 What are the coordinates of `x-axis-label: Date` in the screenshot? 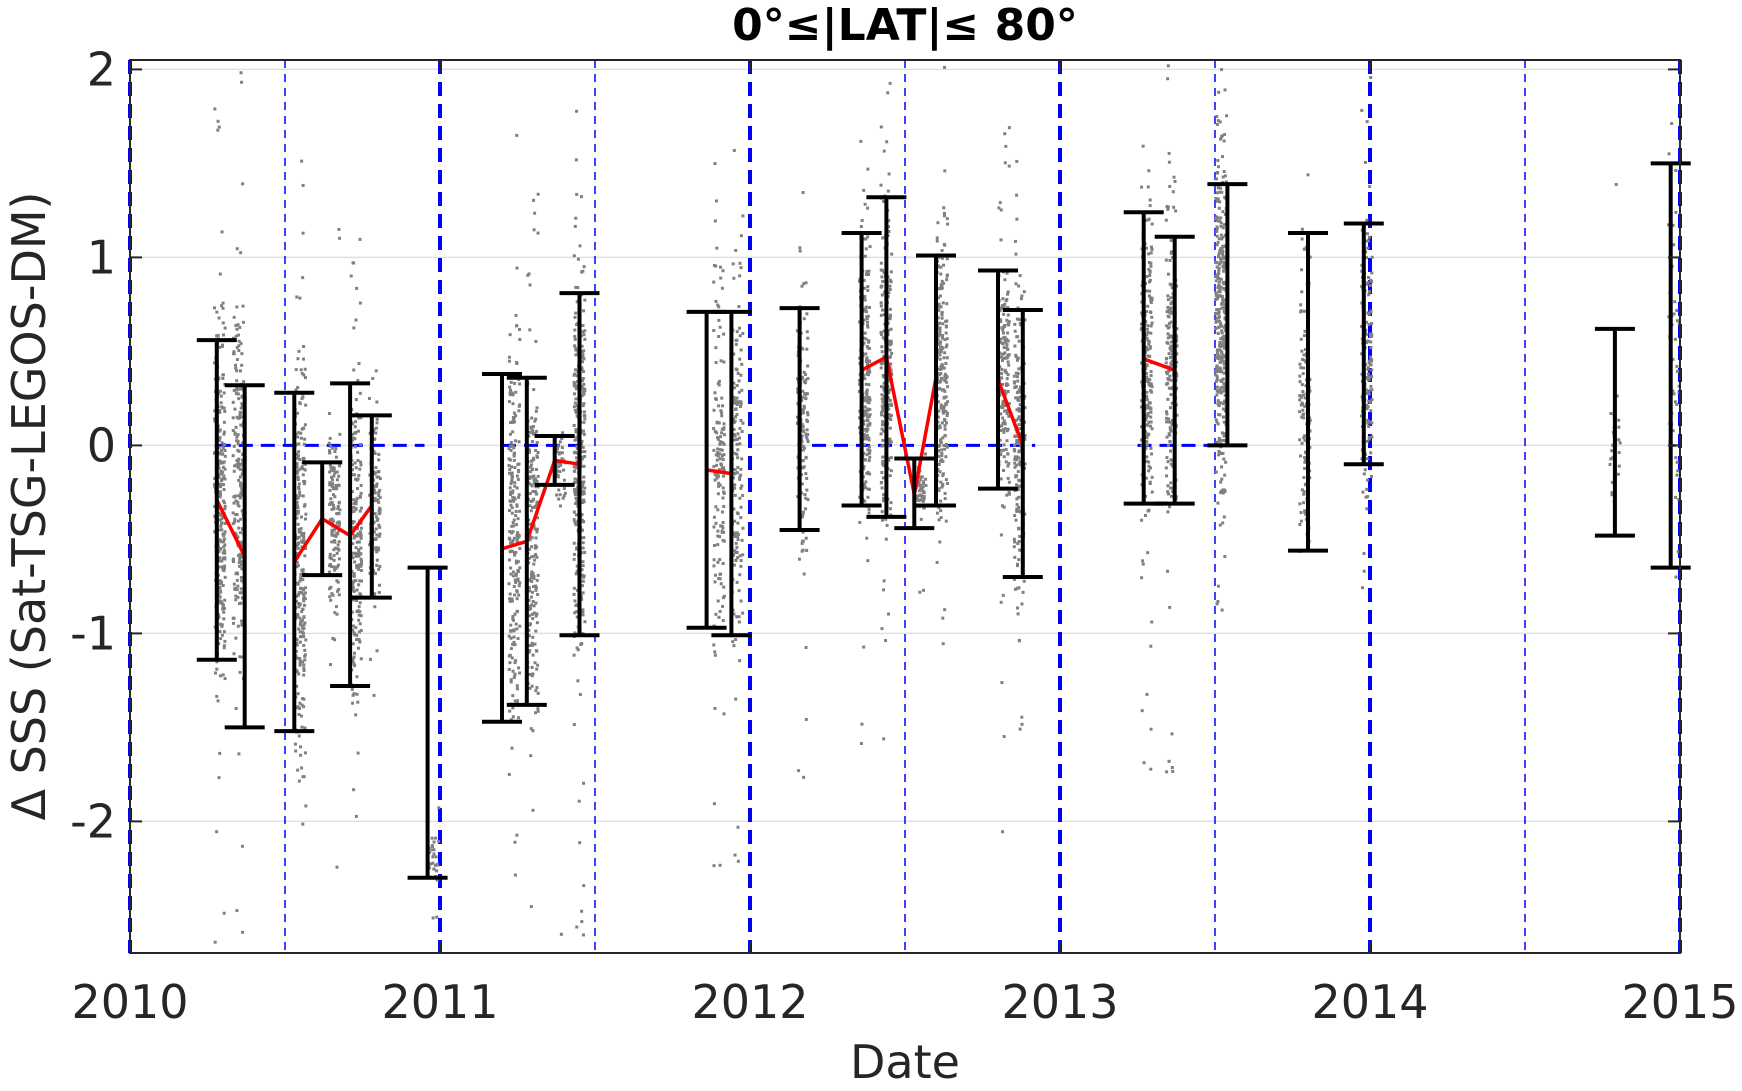 It's located at (905, 1061).